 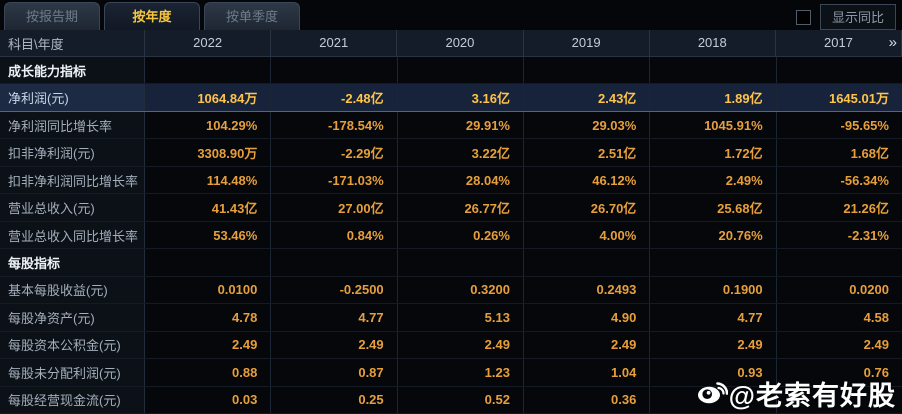 What do you see at coordinates (334, 207) in the screenshot?
I see `value-cell: 27.00亿` at bounding box center [334, 207].